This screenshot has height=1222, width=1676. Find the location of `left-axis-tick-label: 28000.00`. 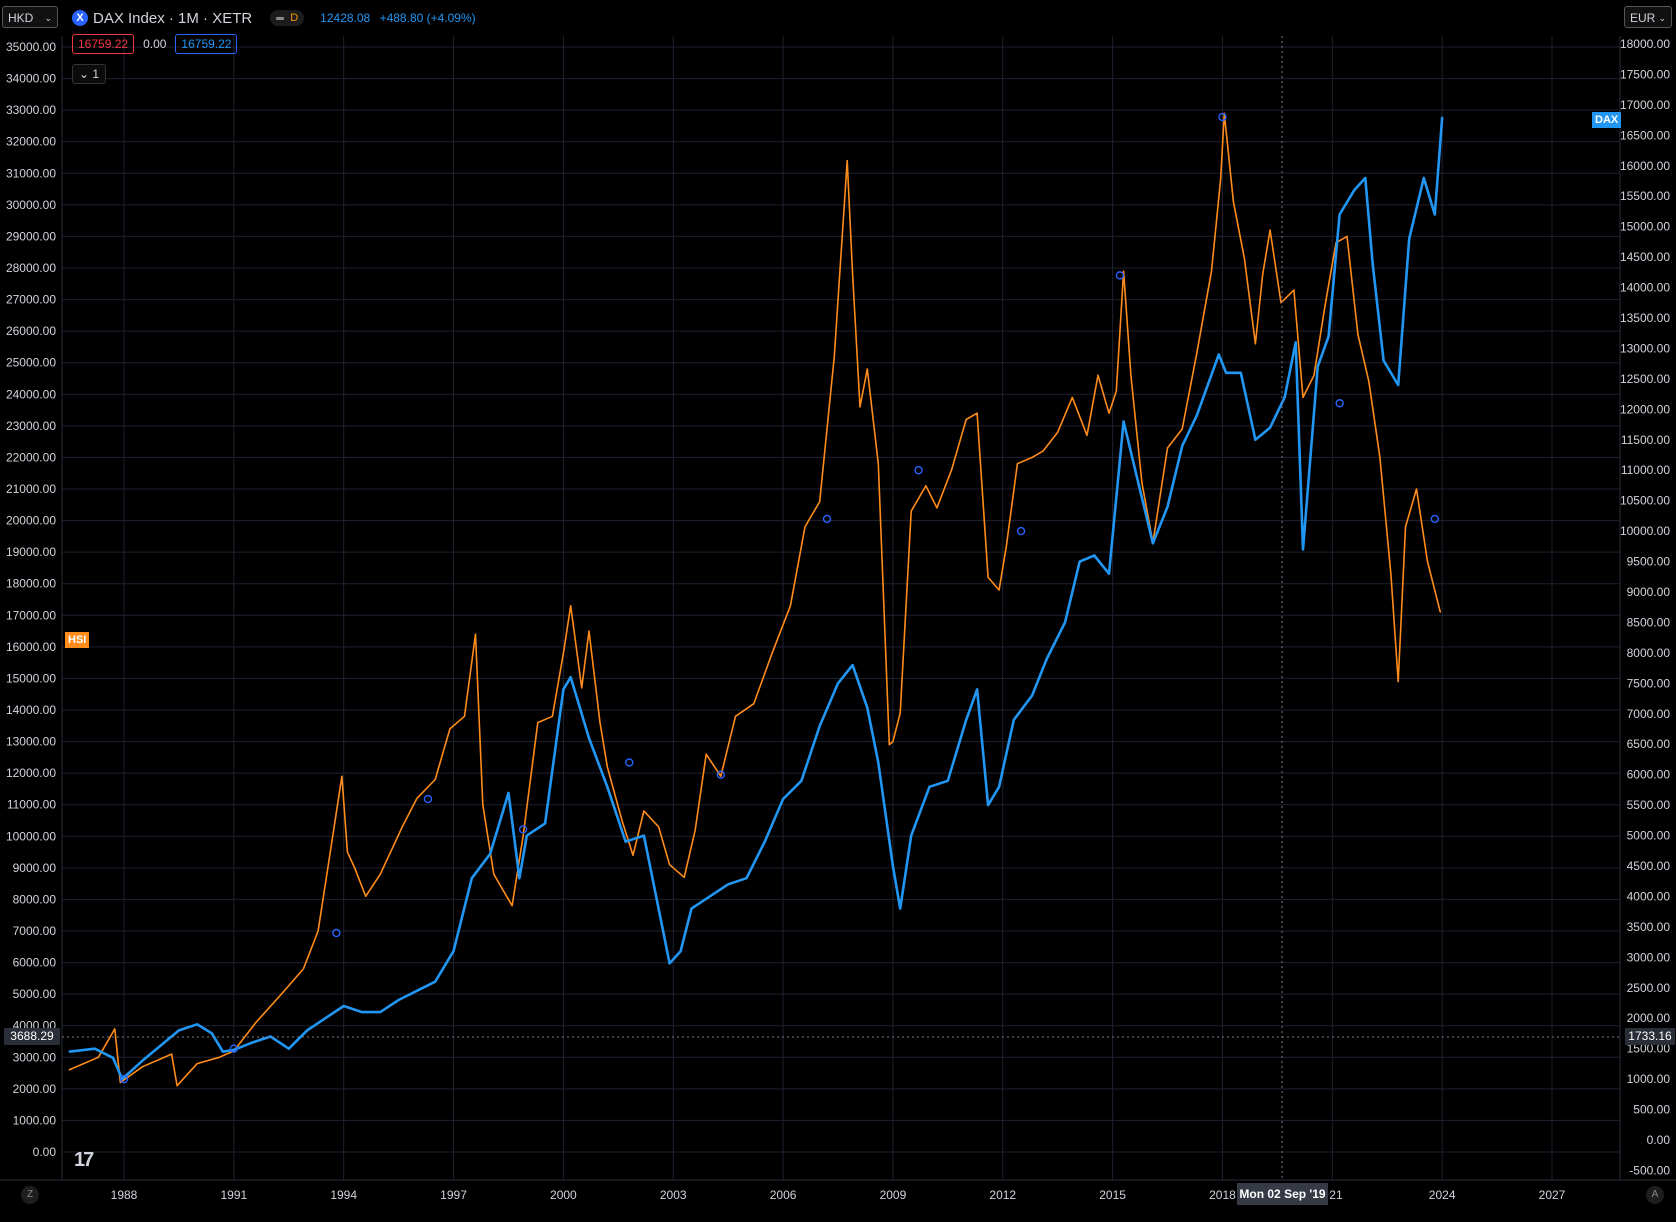

left-axis-tick-label: 28000.00 is located at coordinates (31, 268).